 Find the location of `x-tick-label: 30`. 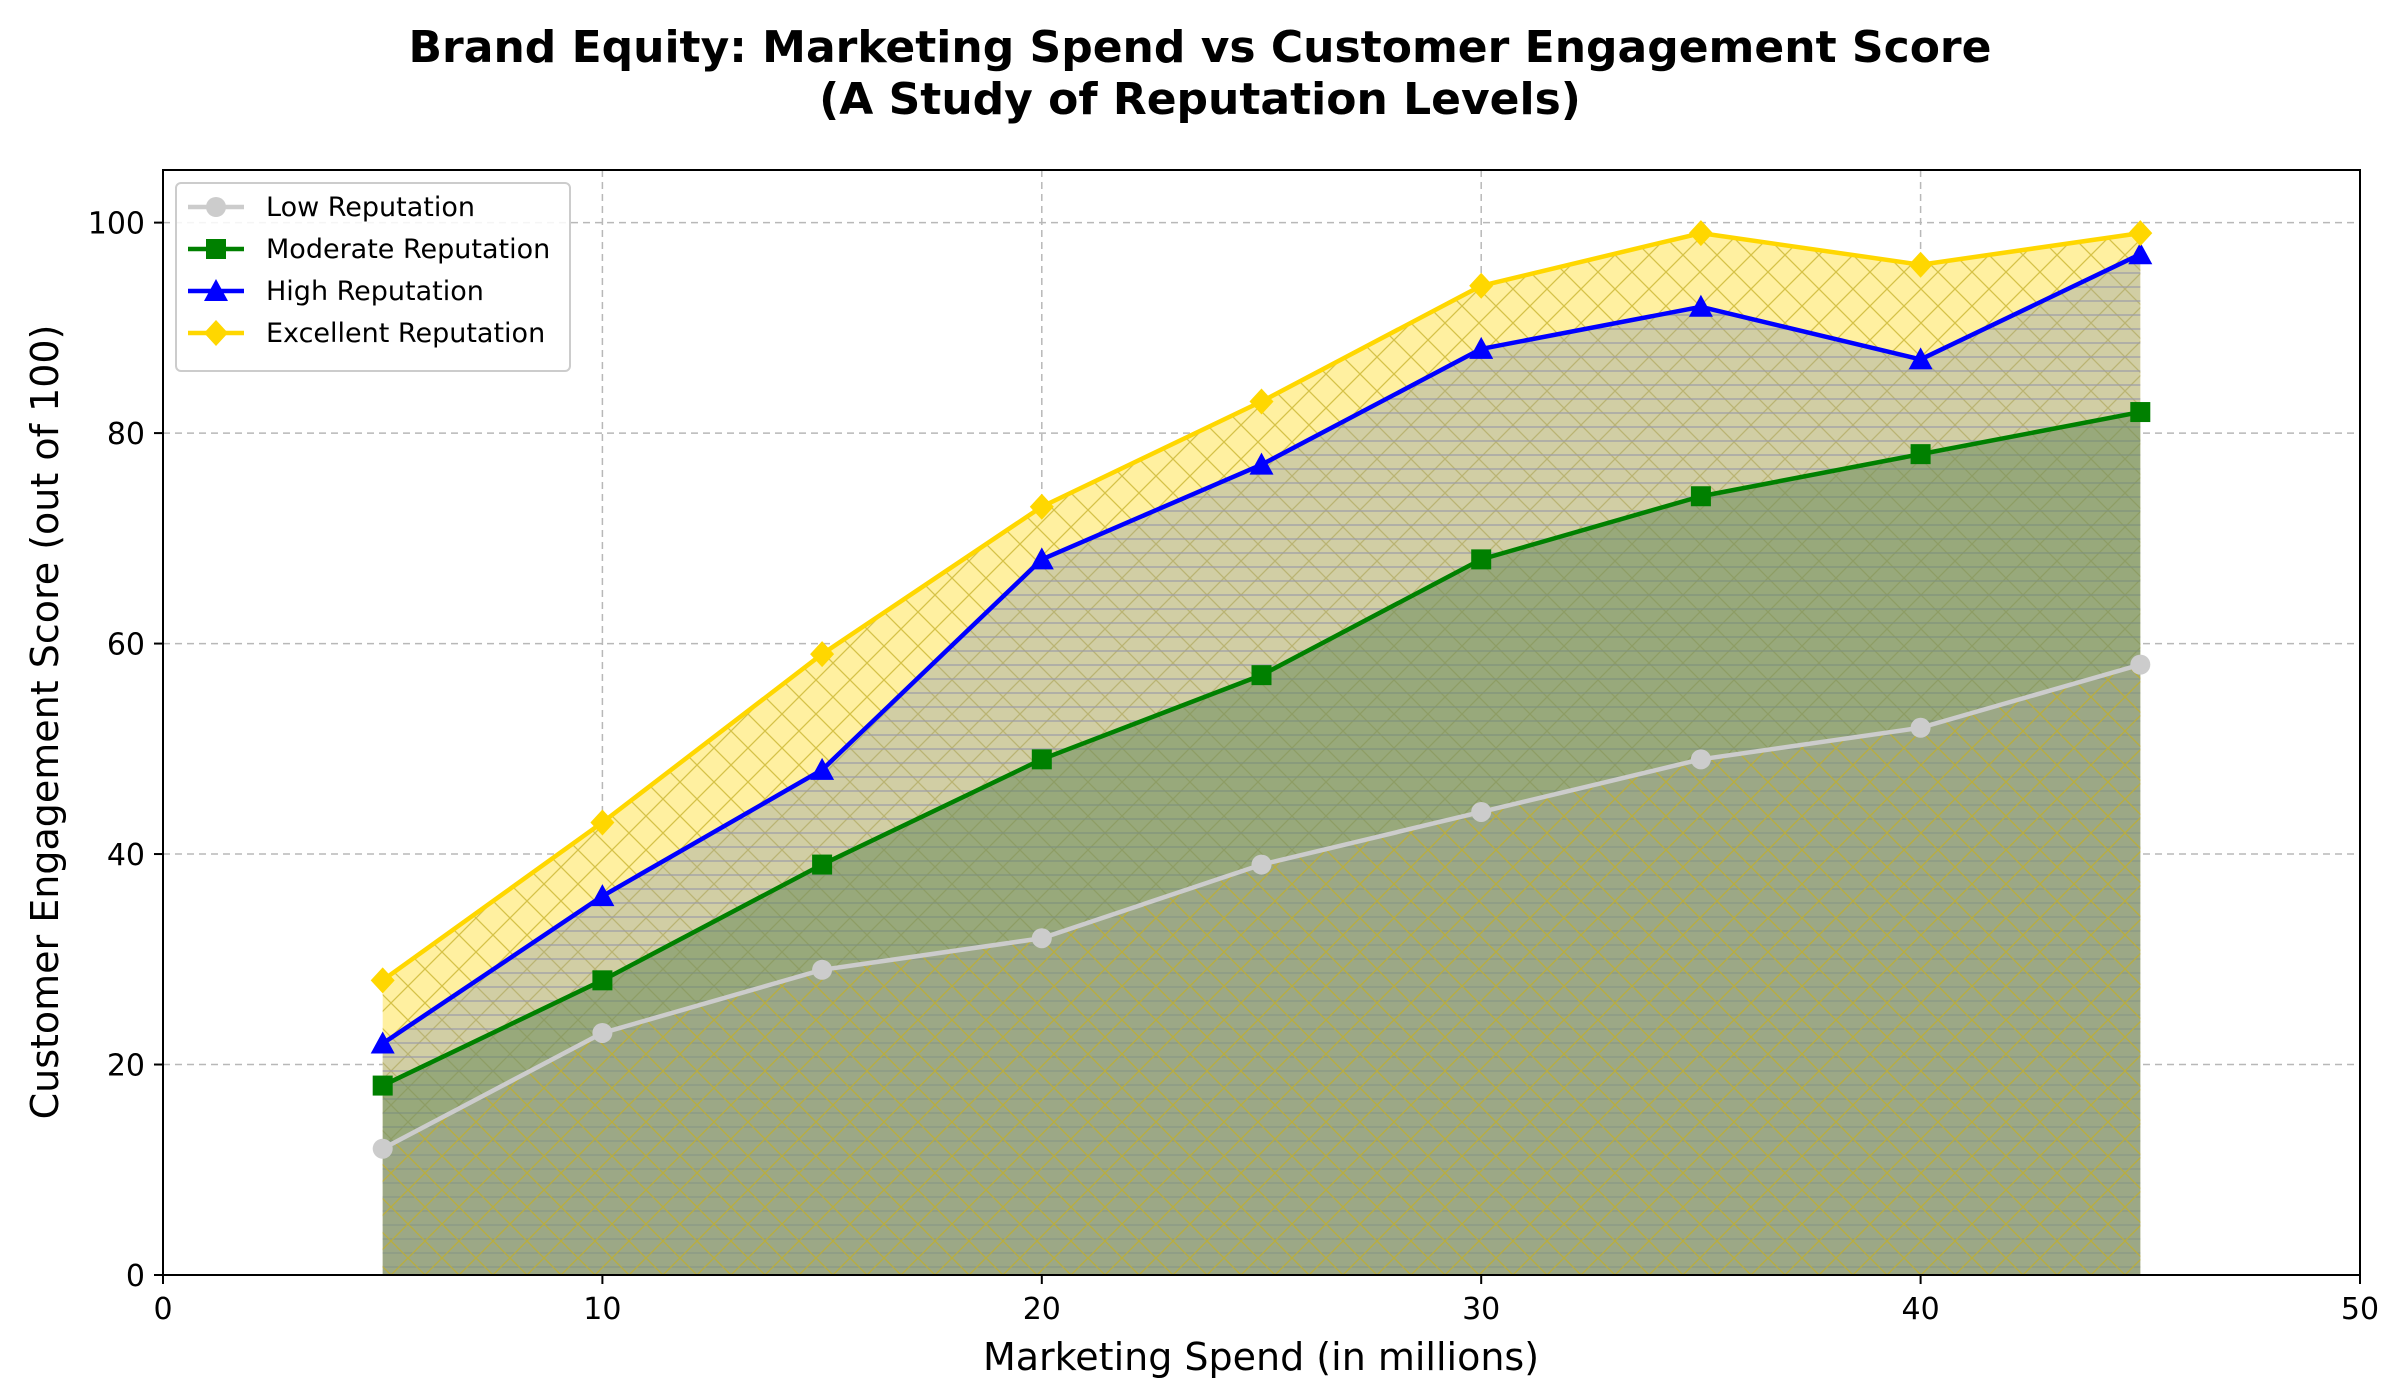

x-tick-label: 30 is located at coordinates (1481, 1309).